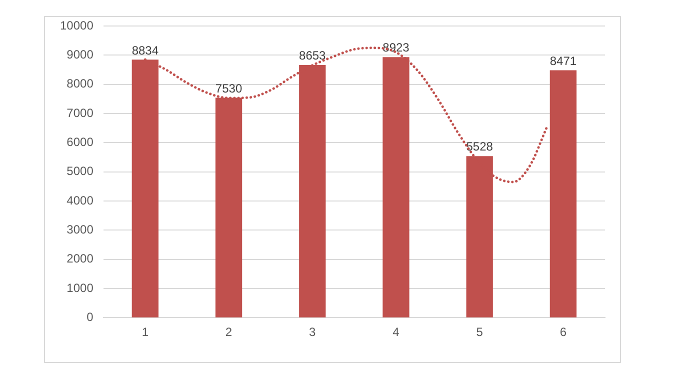 This screenshot has width=680, height=382. Describe the element at coordinates (563, 194) in the screenshot. I see `bar` at that location.